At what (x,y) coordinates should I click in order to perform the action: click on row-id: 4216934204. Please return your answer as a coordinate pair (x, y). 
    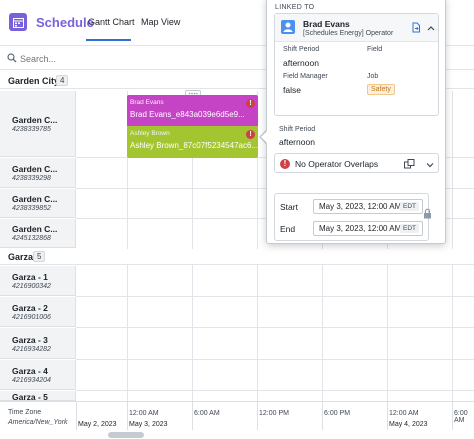
    Looking at the image, I should click on (31, 380).